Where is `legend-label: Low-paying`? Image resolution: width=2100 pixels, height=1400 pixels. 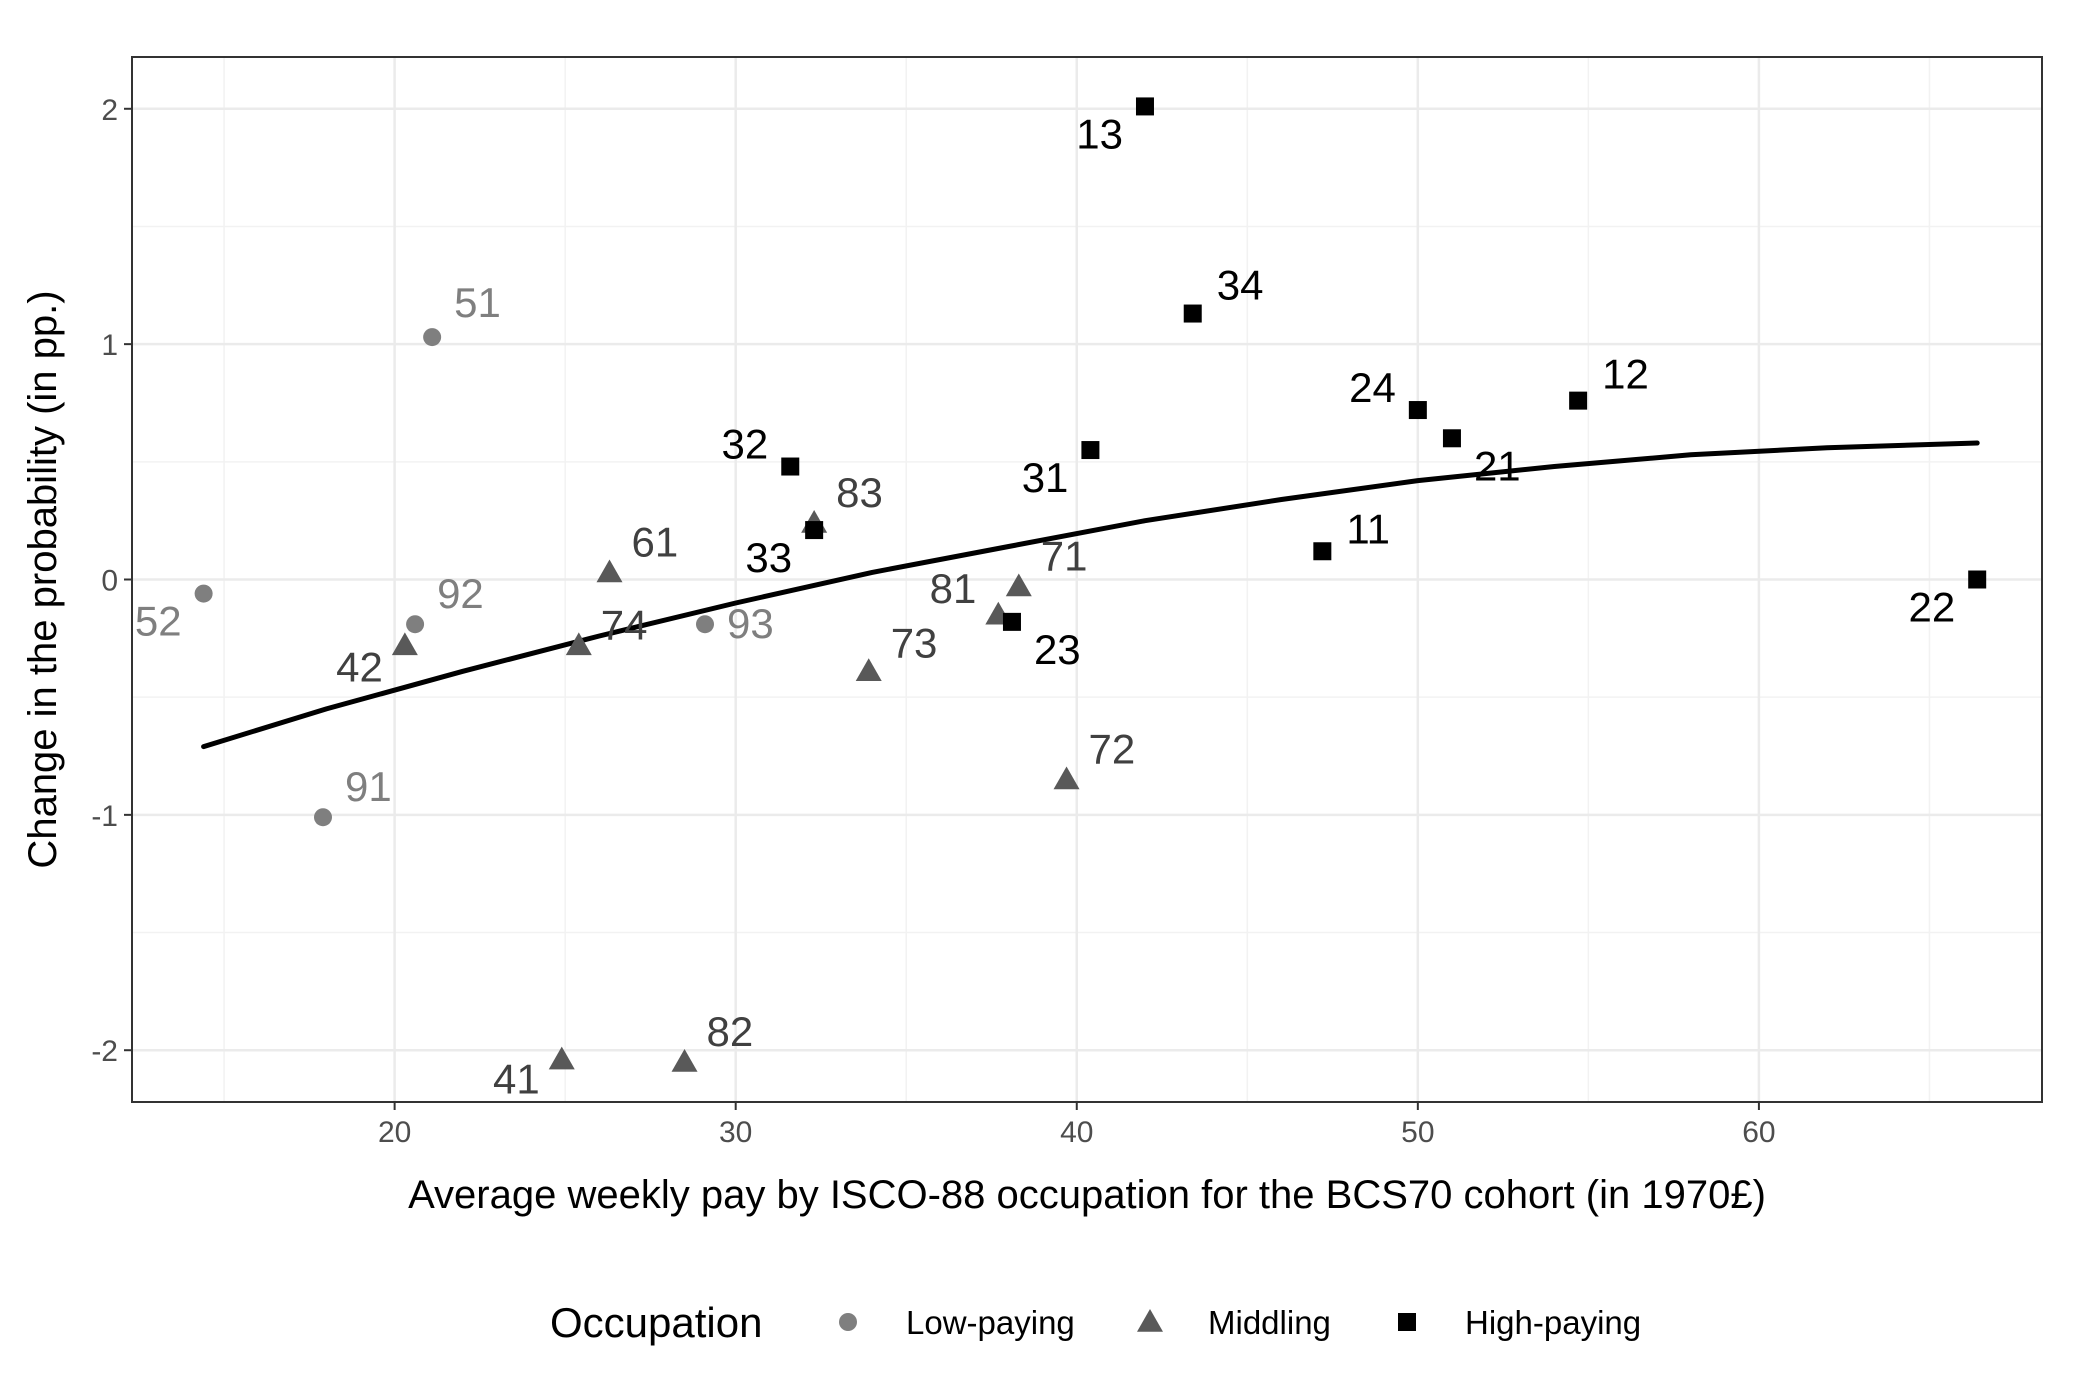 legend-label: Low-paying is located at coordinates (990, 1322).